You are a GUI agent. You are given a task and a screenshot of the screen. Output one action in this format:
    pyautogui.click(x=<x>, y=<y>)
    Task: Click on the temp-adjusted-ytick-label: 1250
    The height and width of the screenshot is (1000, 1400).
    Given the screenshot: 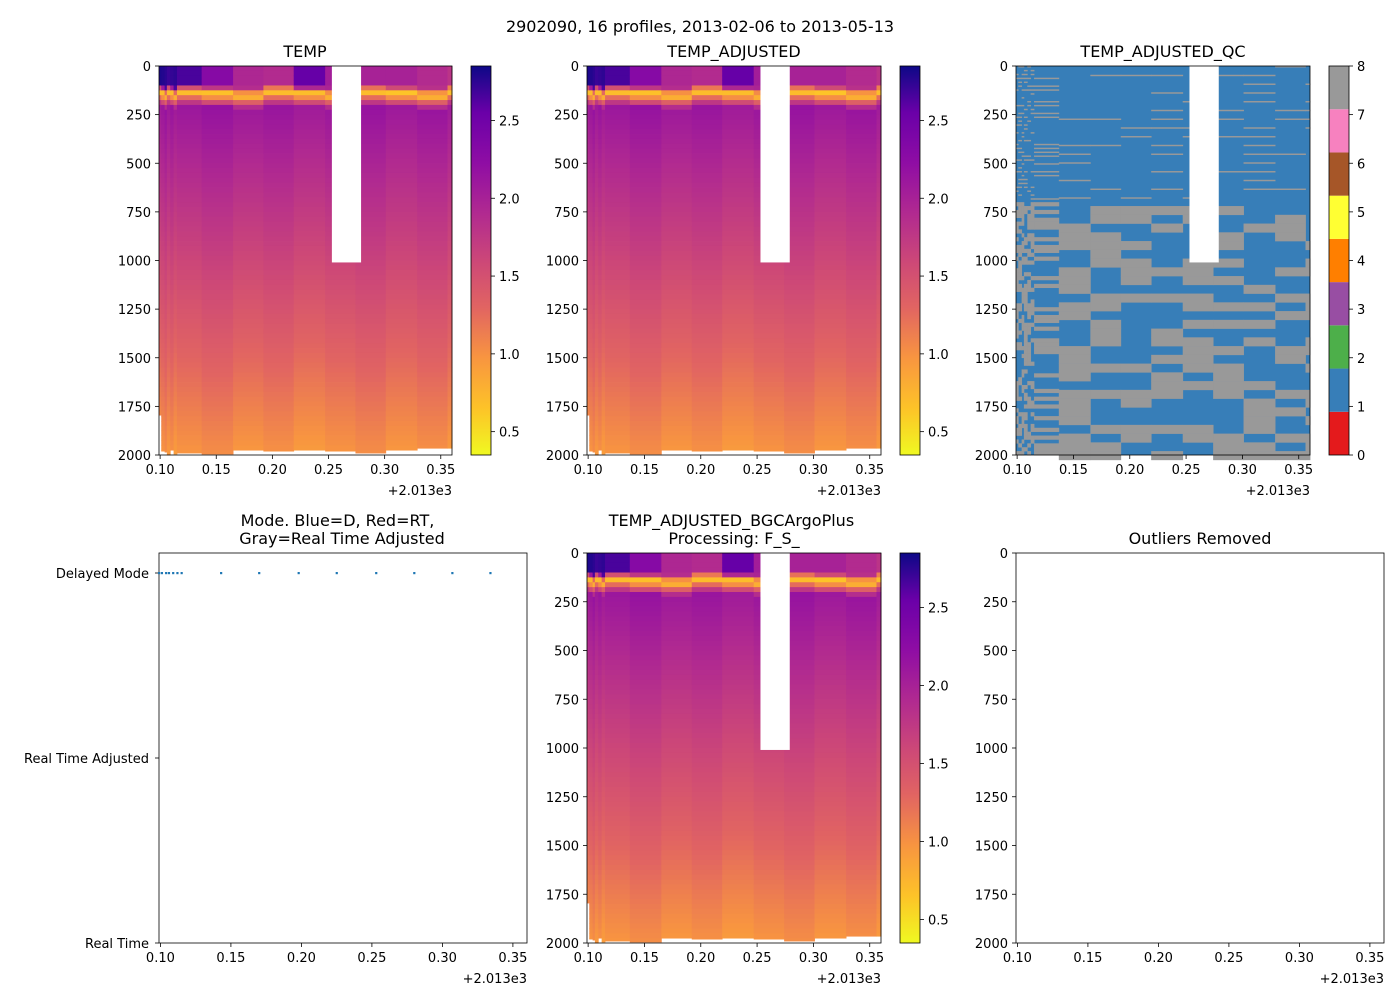 What is the action you would take?
    pyautogui.click(x=562, y=310)
    